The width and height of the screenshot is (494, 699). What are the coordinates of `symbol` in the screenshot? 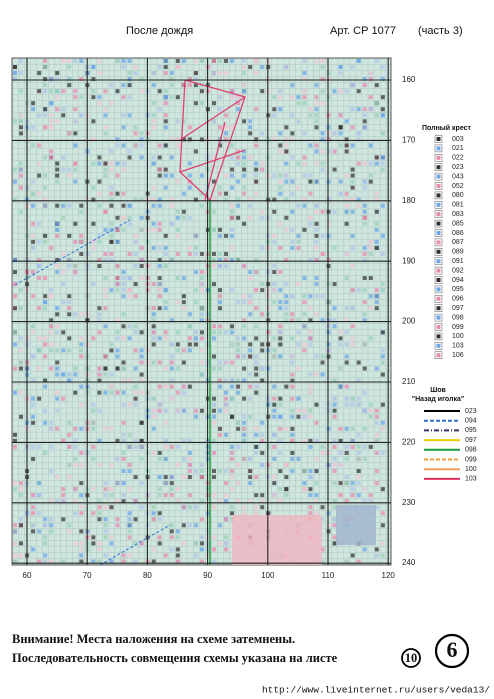 It's located at (438, 261).